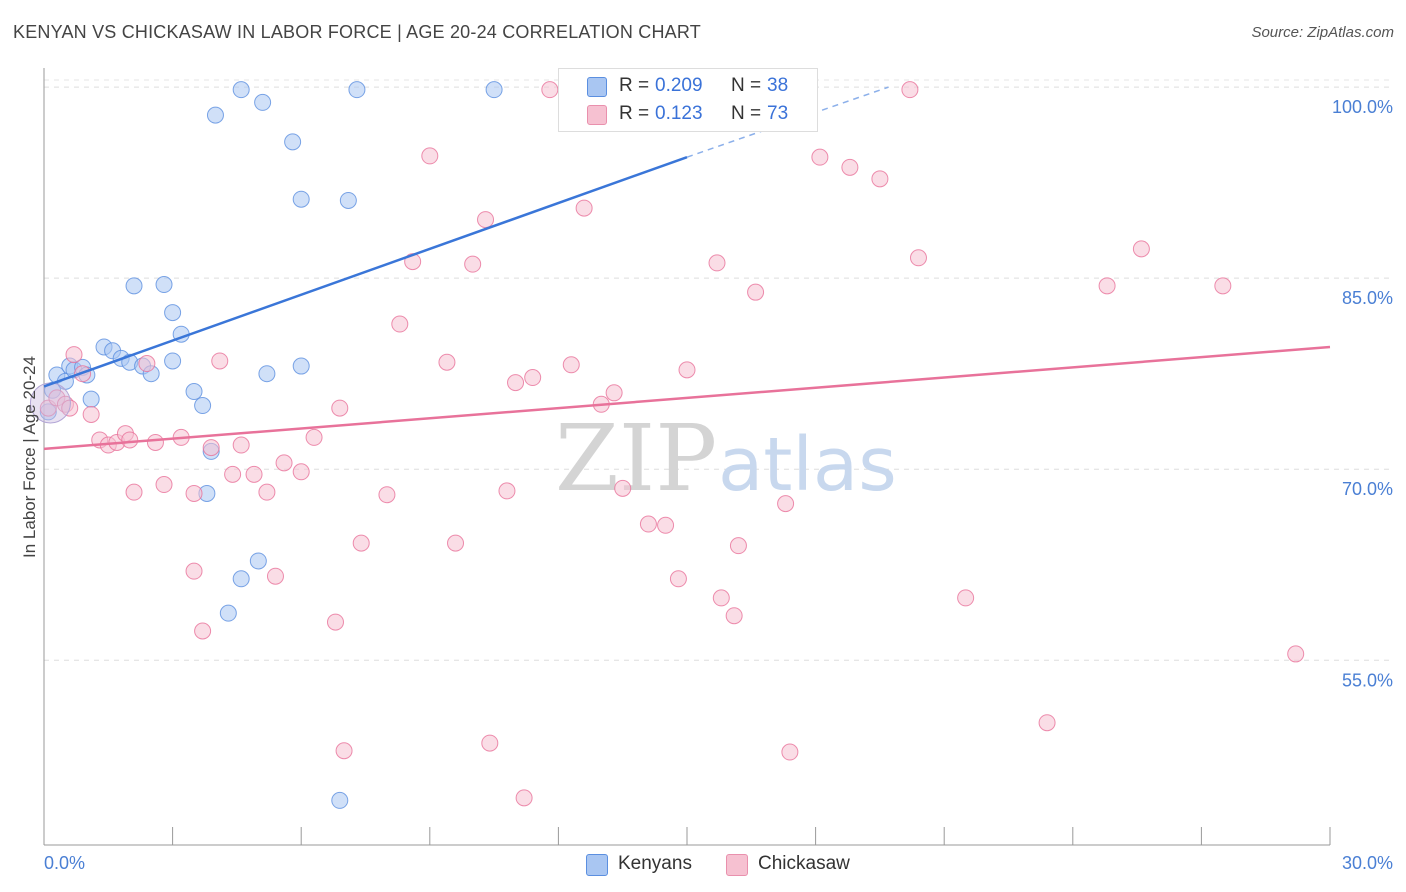 Image resolution: width=1406 pixels, height=892 pixels. Describe the element at coordinates (679, 113) in the screenshot. I see `r-value: 0.123` at that location.